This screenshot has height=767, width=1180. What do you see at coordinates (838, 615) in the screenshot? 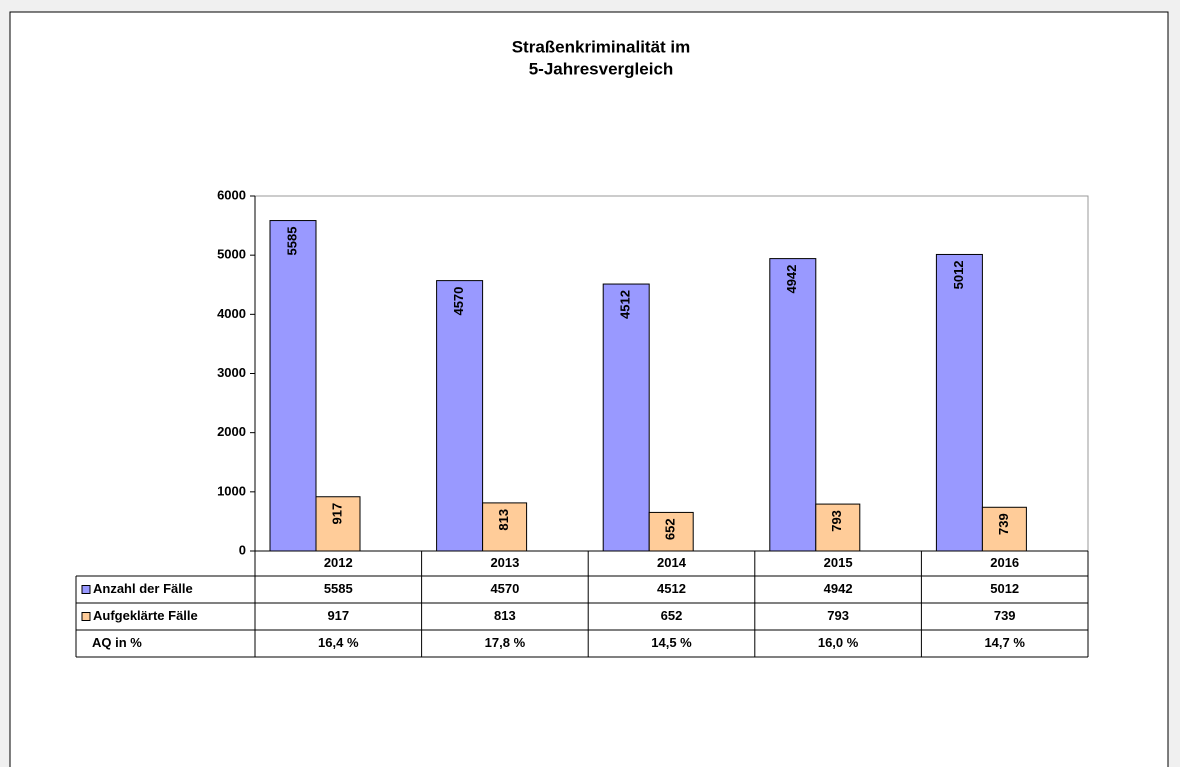
I see `table-cell: 793` at bounding box center [838, 615].